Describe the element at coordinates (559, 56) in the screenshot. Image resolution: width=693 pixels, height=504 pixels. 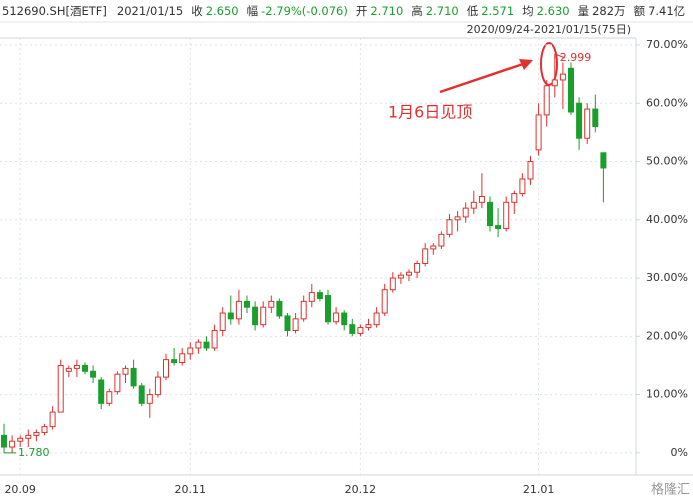
I see `peak-pointer` at that location.